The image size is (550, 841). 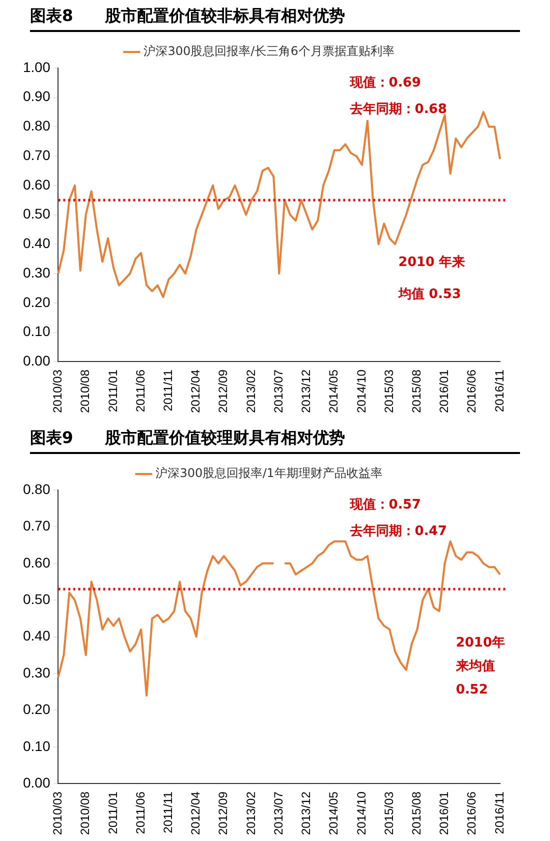 I want to click on annotation: 去年同期：0.68, so click(x=397, y=110).